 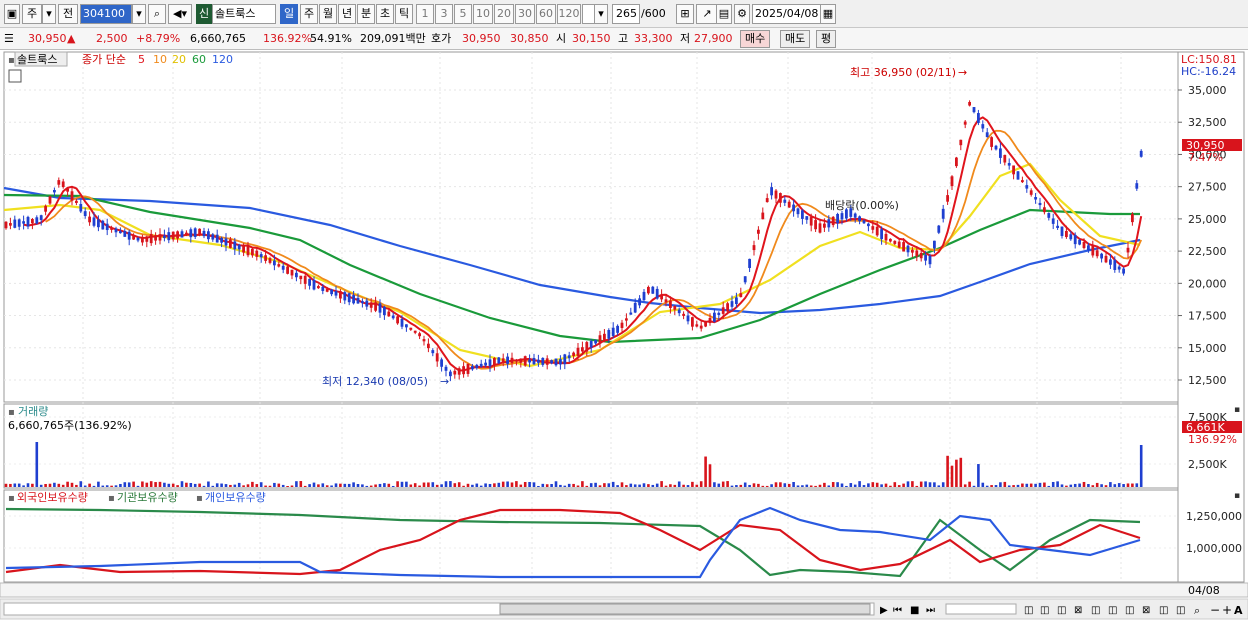 What do you see at coordinates (244, 14) in the screenshot?
I see `stock-name-field: 솔트룩스` at bounding box center [244, 14].